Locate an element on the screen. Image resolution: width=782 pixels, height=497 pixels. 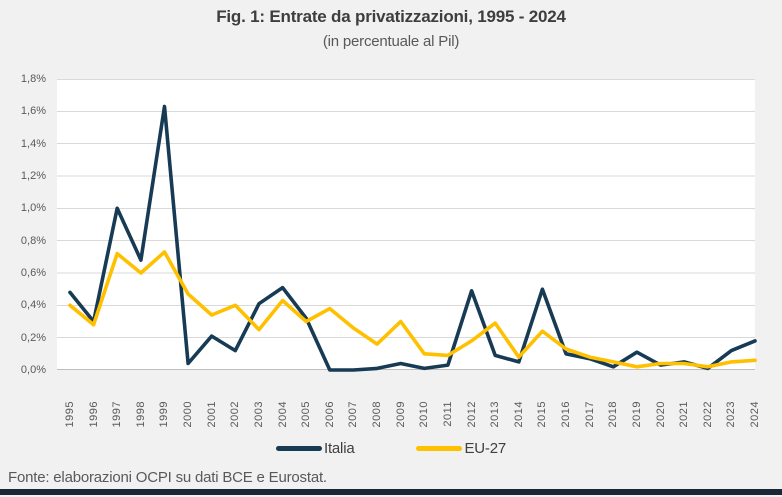
x-axis-tick-label: 2017 is located at coordinates (589, 413).